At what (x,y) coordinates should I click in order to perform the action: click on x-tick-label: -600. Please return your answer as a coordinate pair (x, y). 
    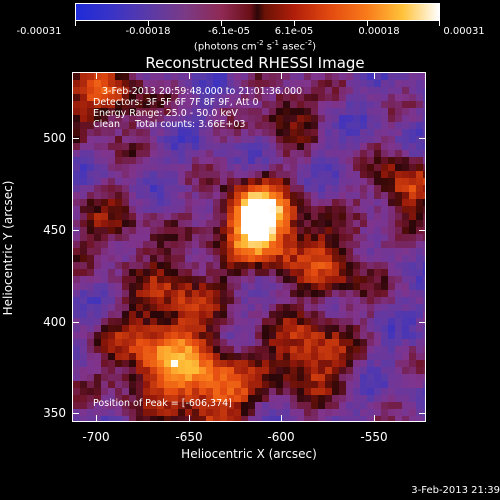
    Looking at the image, I should click on (281, 437).